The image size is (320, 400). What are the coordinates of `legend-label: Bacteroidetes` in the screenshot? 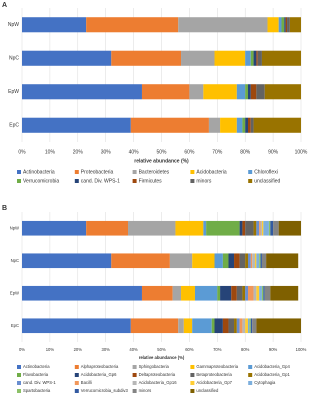 It's located at (154, 172).